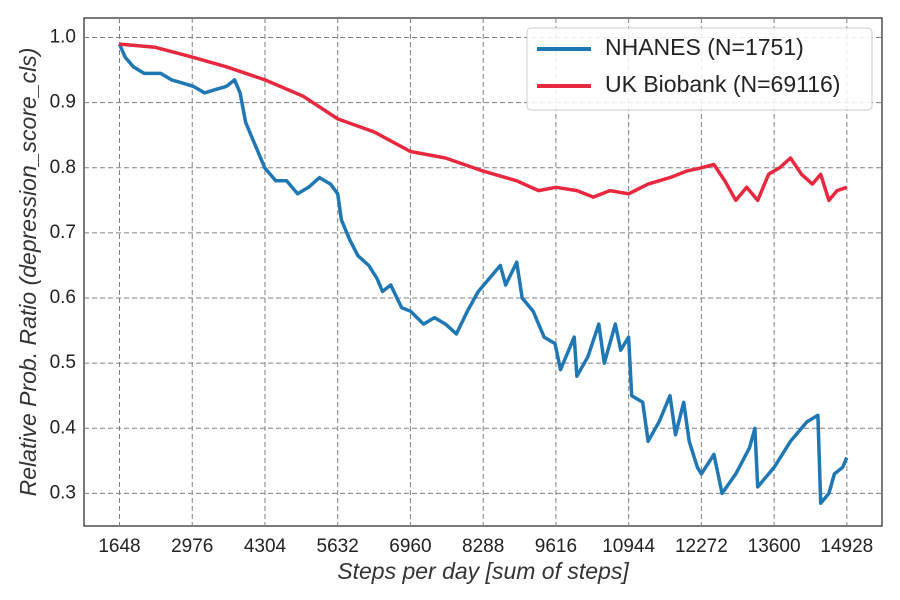  Describe the element at coordinates (846, 546) in the screenshot. I see `x-tick-label: 14928` at that location.